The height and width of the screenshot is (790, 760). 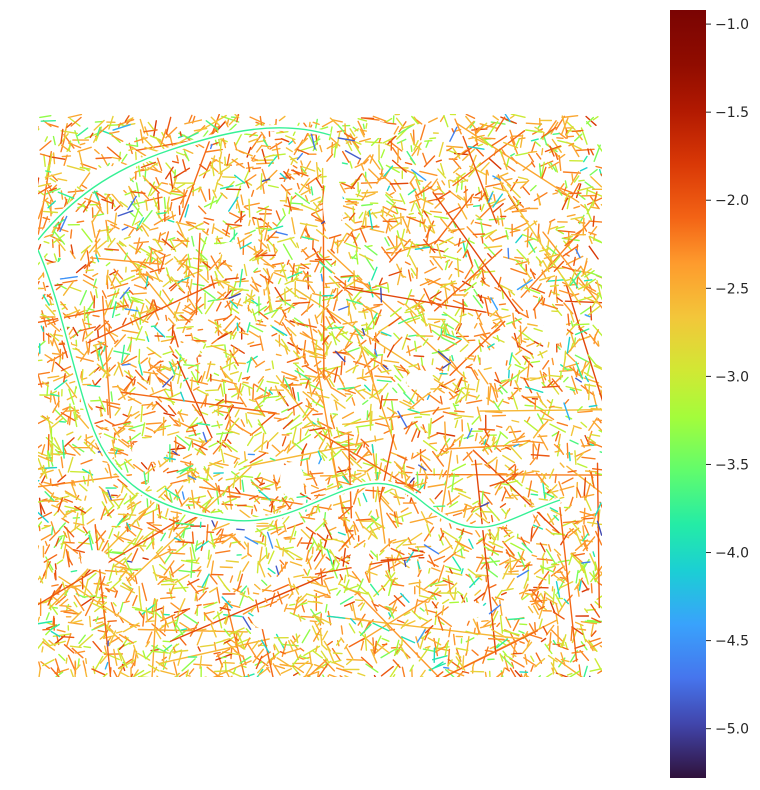 What do you see at coordinates (732, 201) in the screenshot?
I see `colorbar-tick-label: −2.0` at bounding box center [732, 201].